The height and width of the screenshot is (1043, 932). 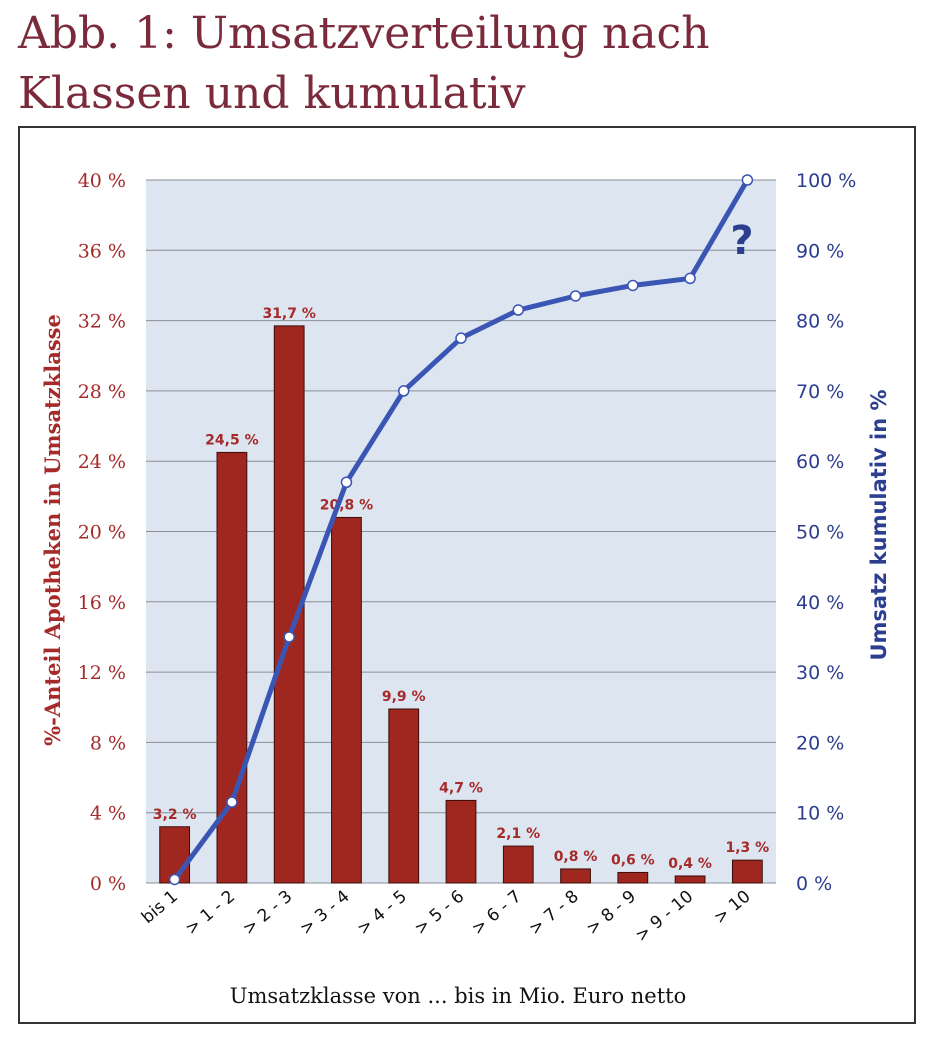 What do you see at coordinates (160, 907) in the screenshot?
I see `x-tick-label: bis 1` at bounding box center [160, 907].